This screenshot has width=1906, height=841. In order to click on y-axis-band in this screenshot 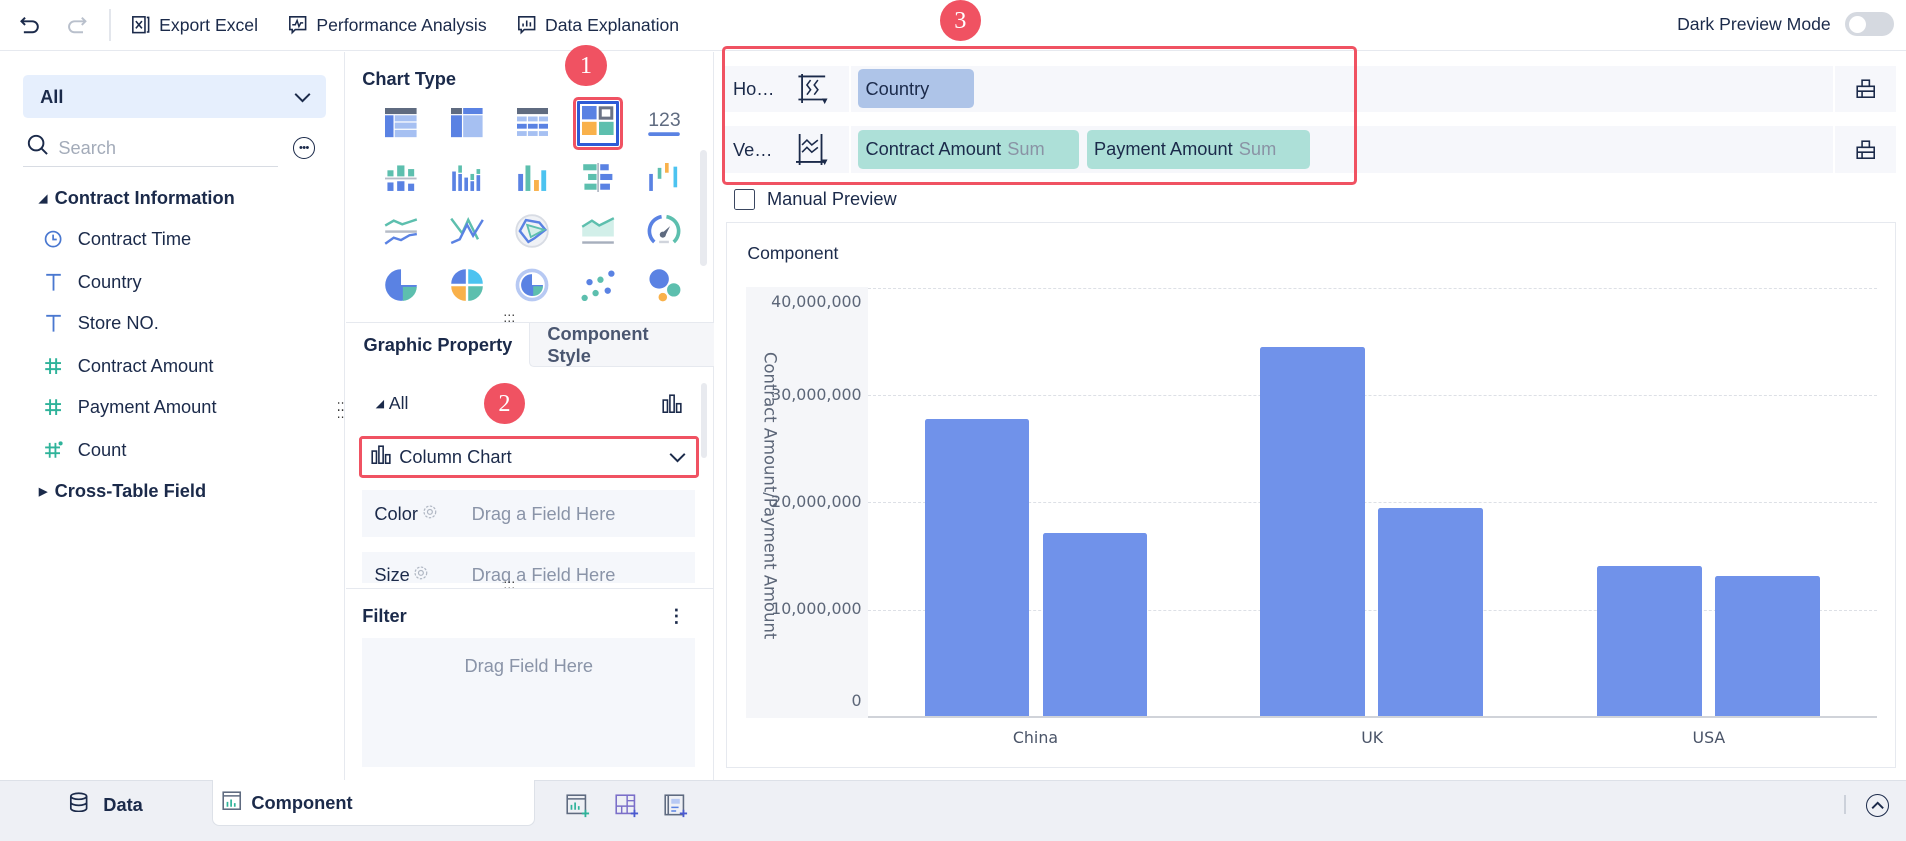, I will do `click(807, 502)`.